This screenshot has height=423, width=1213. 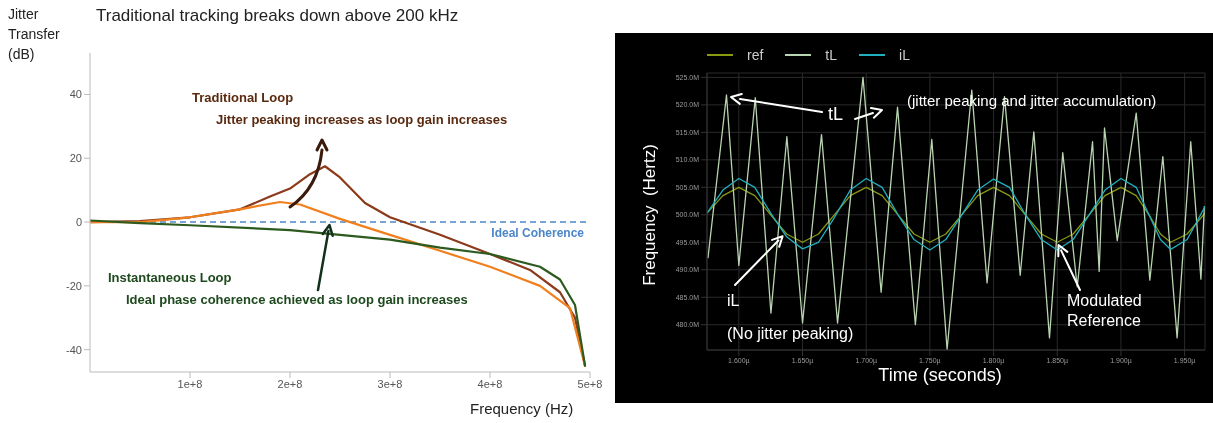 What do you see at coordinates (34, 34) in the screenshot?
I see `y-axis-title: Jitter Transfer (dB)` at bounding box center [34, 34].